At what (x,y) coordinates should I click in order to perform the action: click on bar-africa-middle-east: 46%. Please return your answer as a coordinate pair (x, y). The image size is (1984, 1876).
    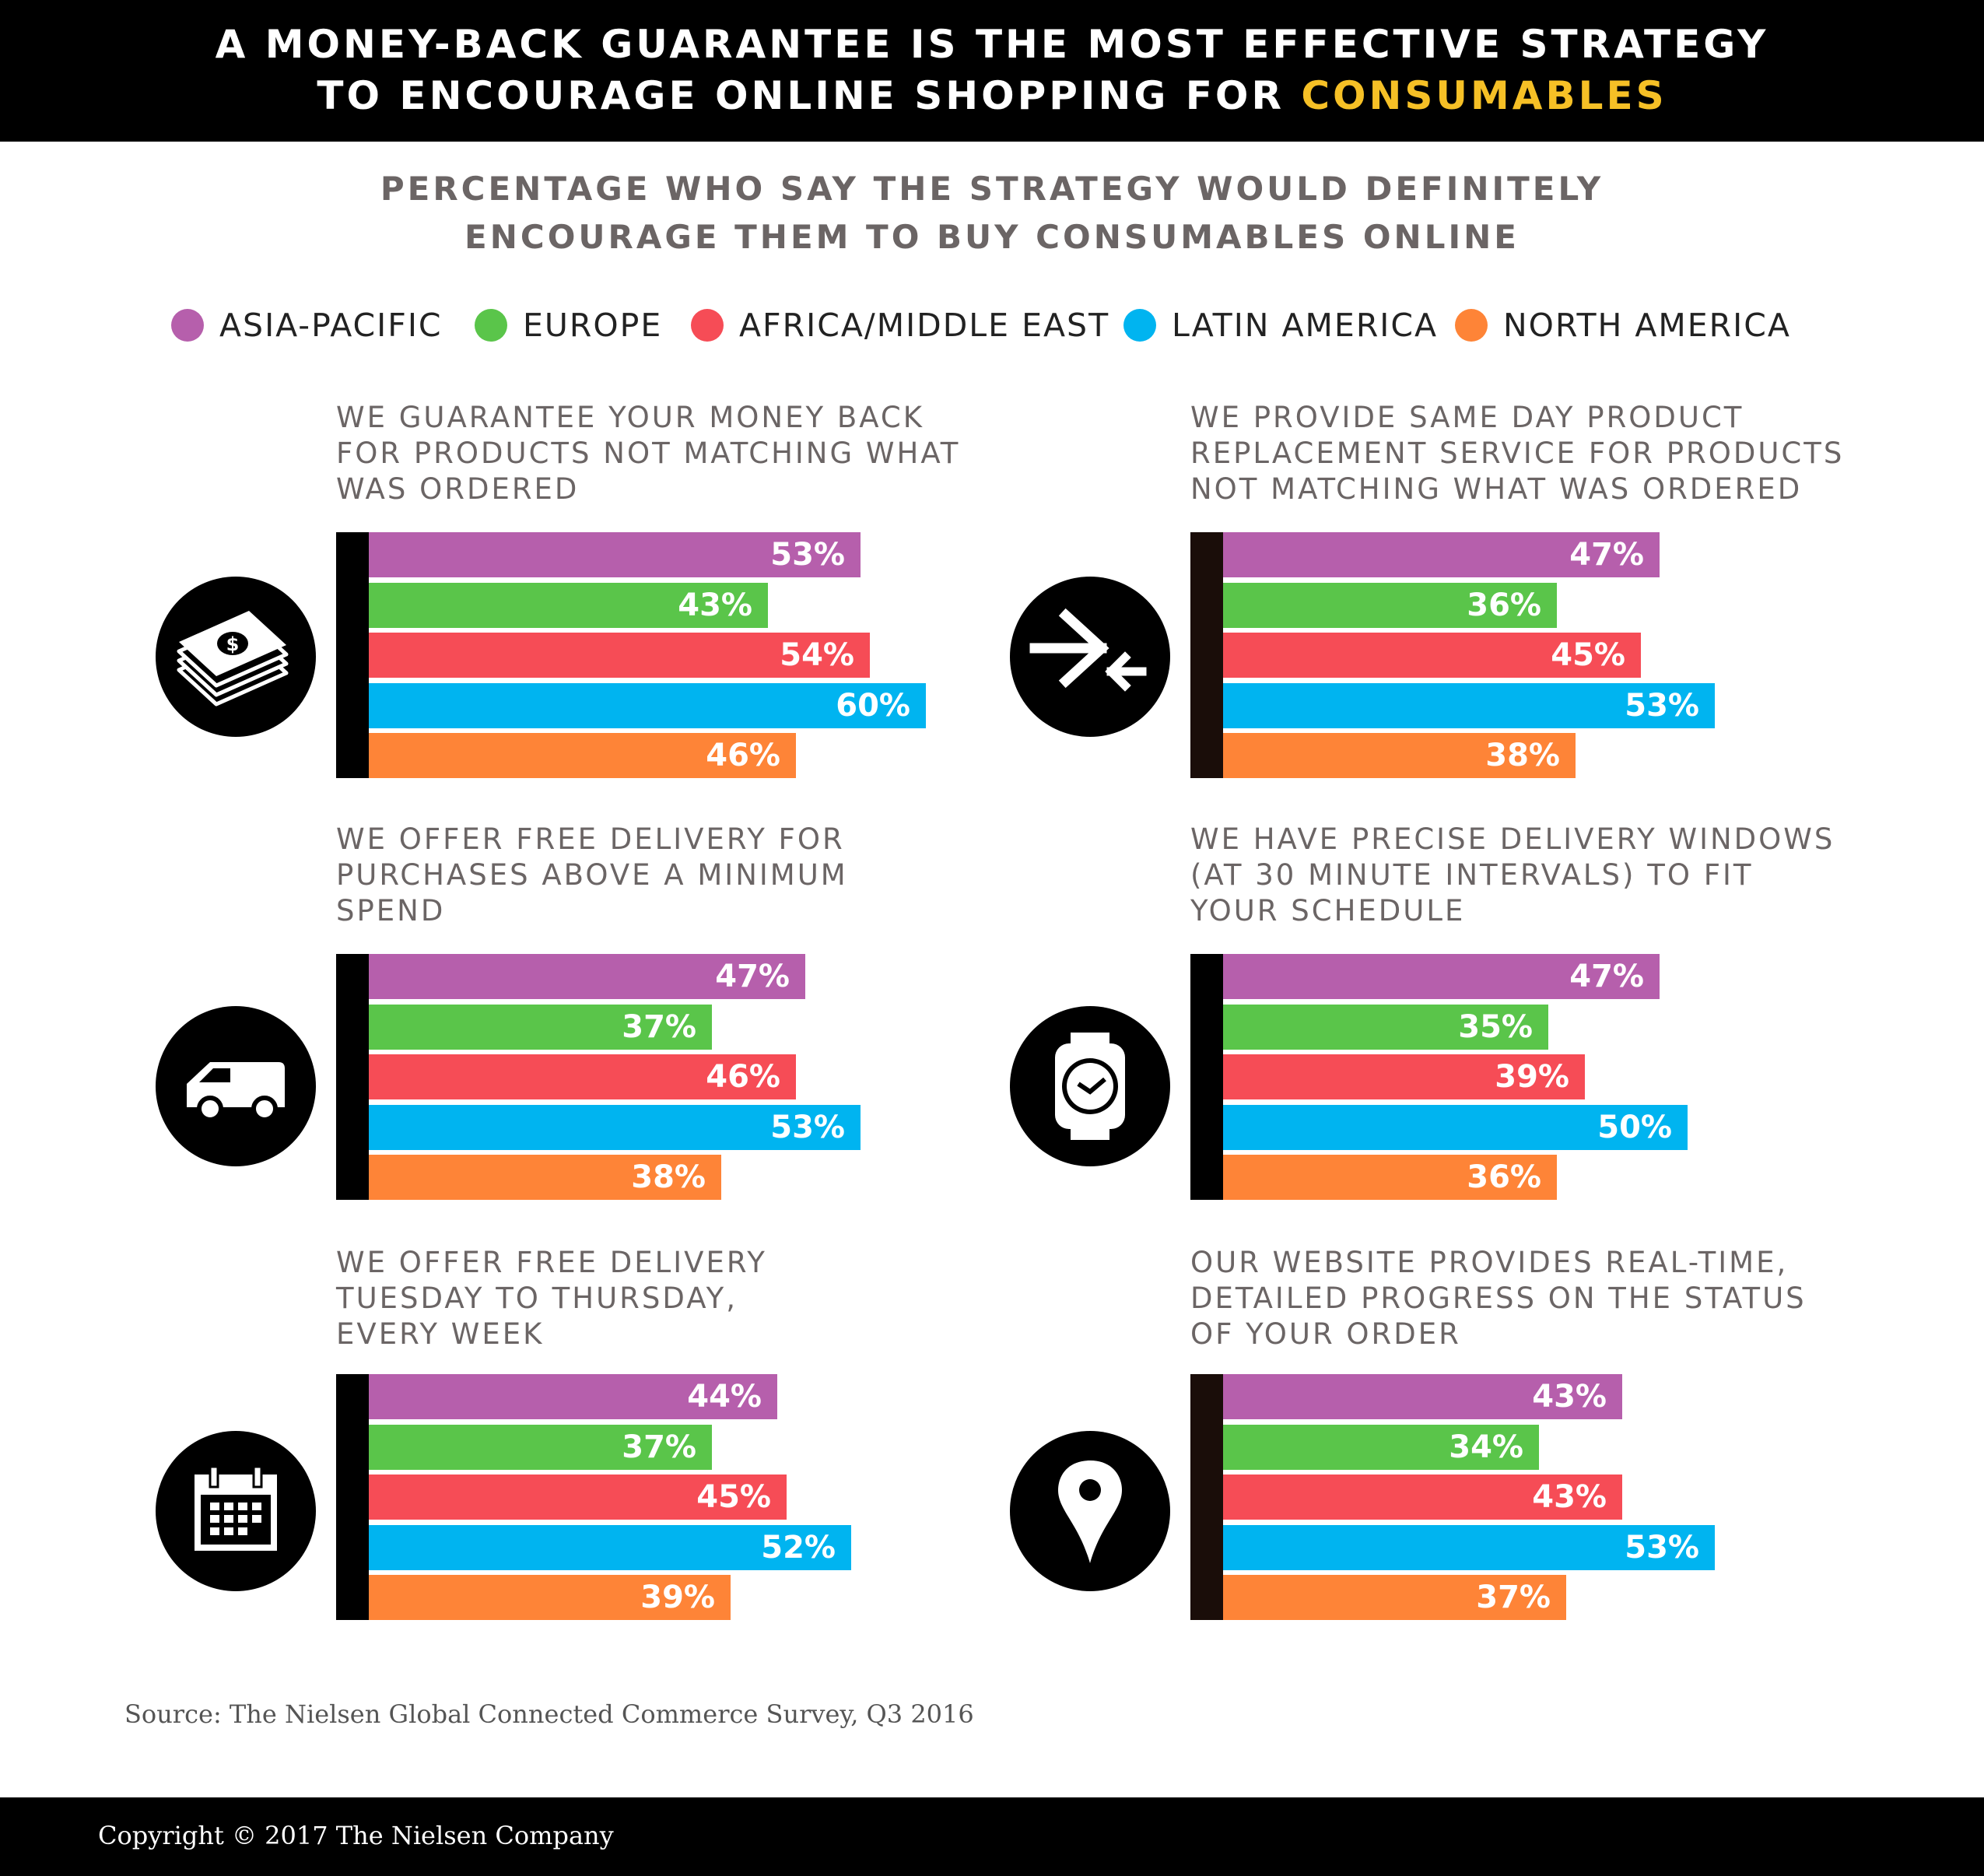
    Looking at the image, I should click on (583, 1077).